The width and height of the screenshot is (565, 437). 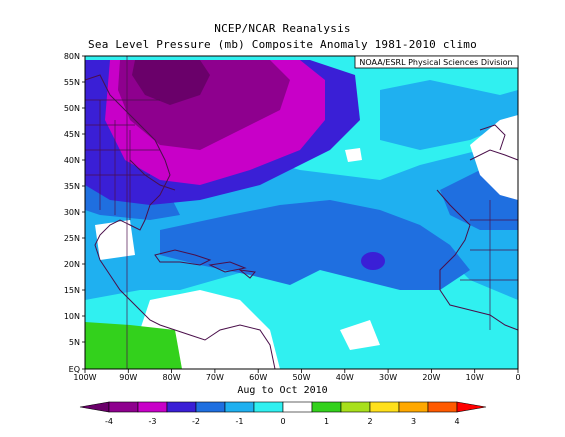 What do you see at coordinates (282, 421) in the screenshot?
I see `colorbar-tick-label: 0` at bounding box center [282, 421].